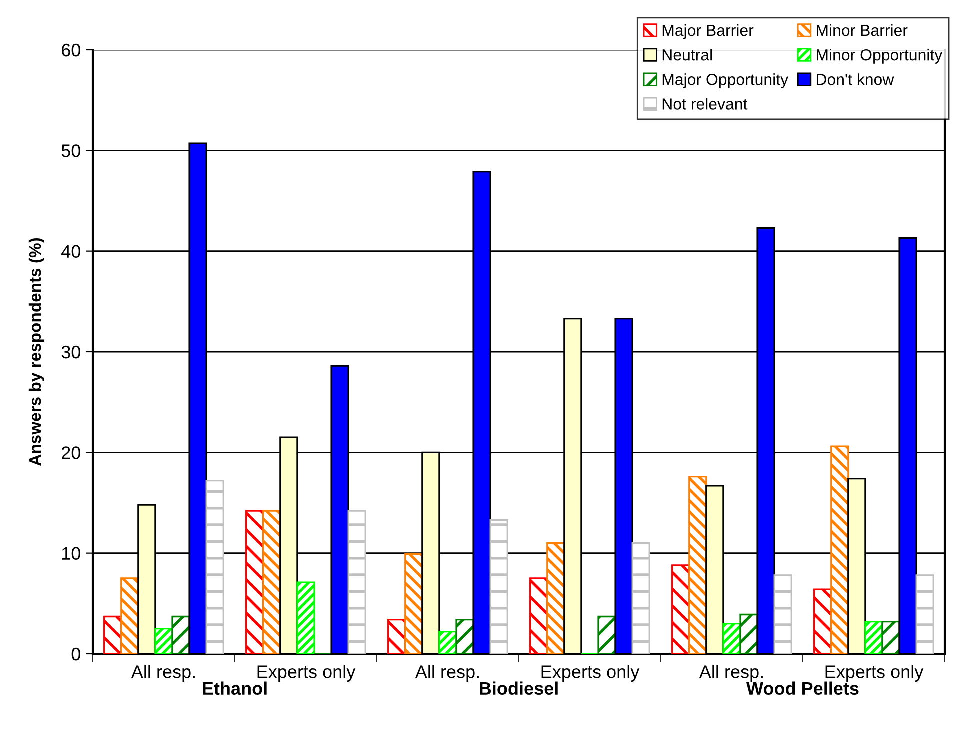 The width and height of the screenshot is (958, 731). I want to click on y-tick-label: 40, so click(71, 251).